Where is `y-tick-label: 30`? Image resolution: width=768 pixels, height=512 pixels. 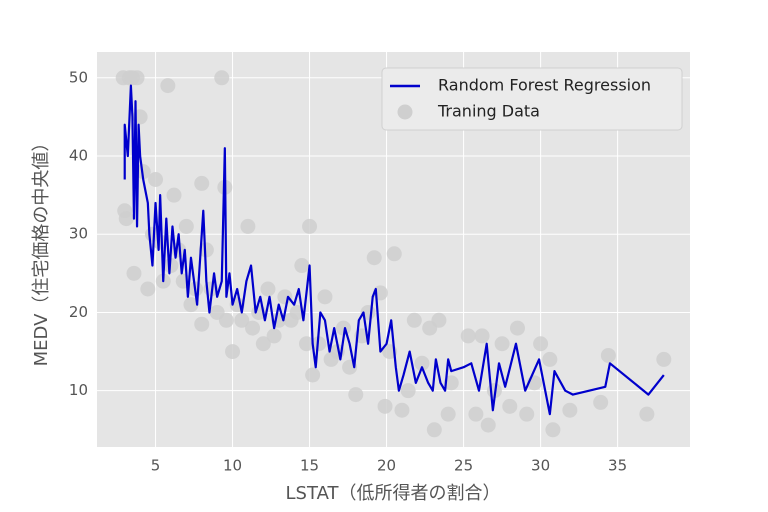 y-tick-label: 30 is located at coordinates (78, 234).